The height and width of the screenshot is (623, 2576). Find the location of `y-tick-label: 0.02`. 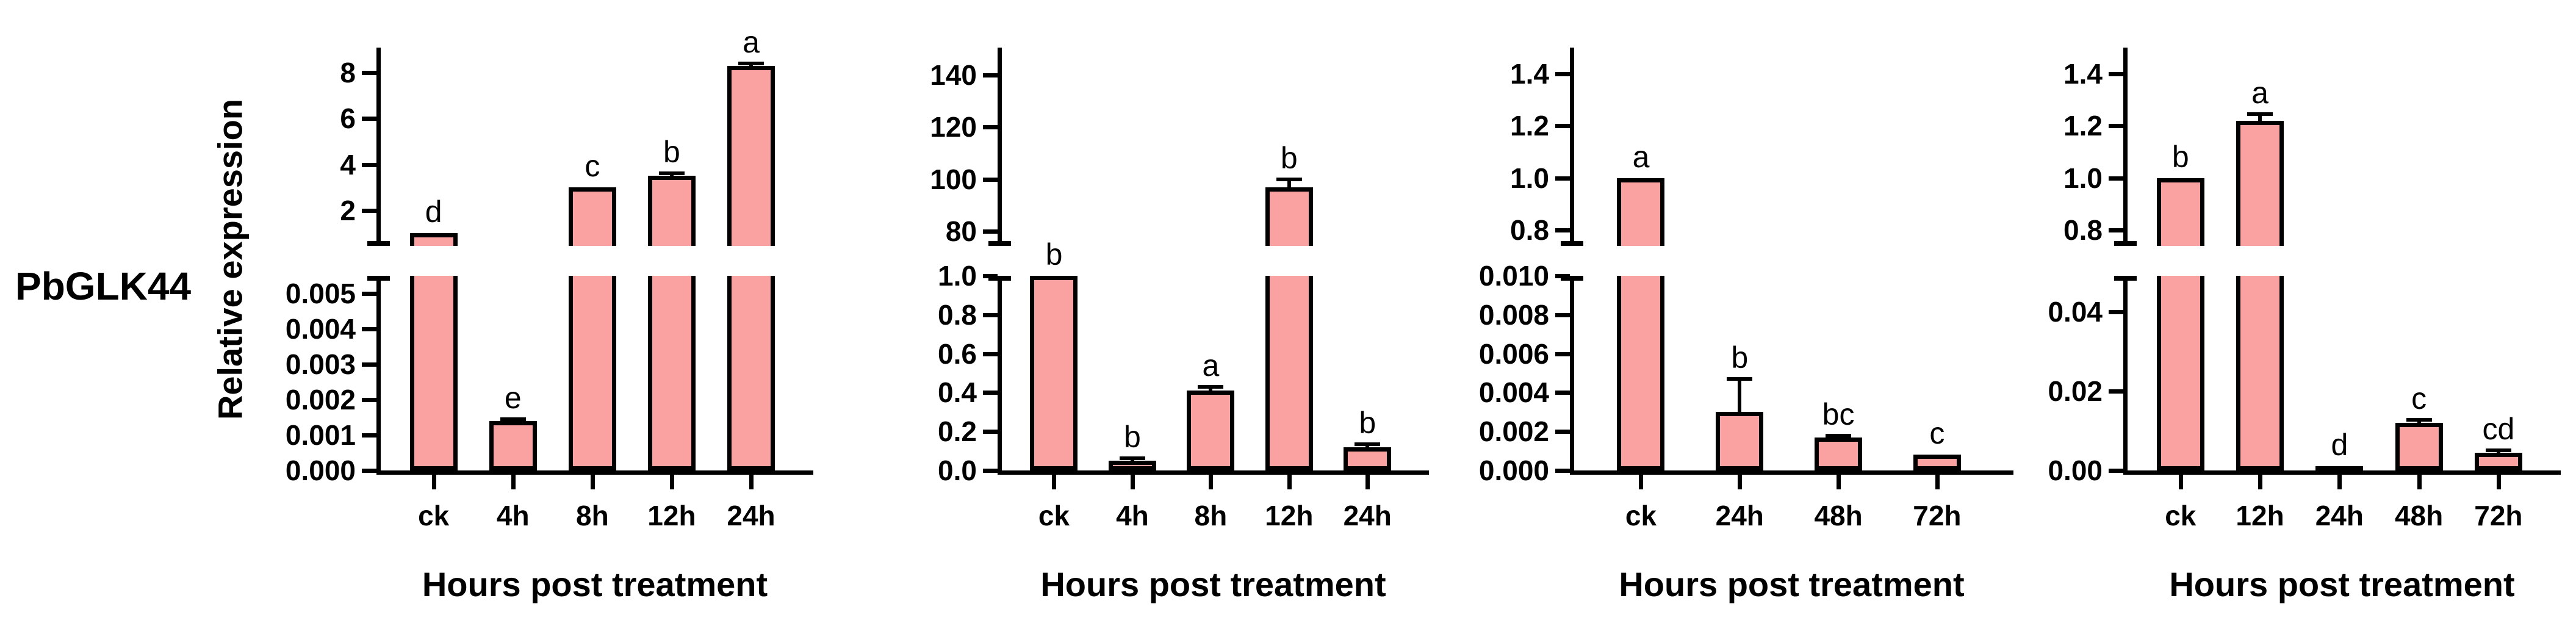

y-tick-label: 0.02 is located at coordinates (2075, 391).